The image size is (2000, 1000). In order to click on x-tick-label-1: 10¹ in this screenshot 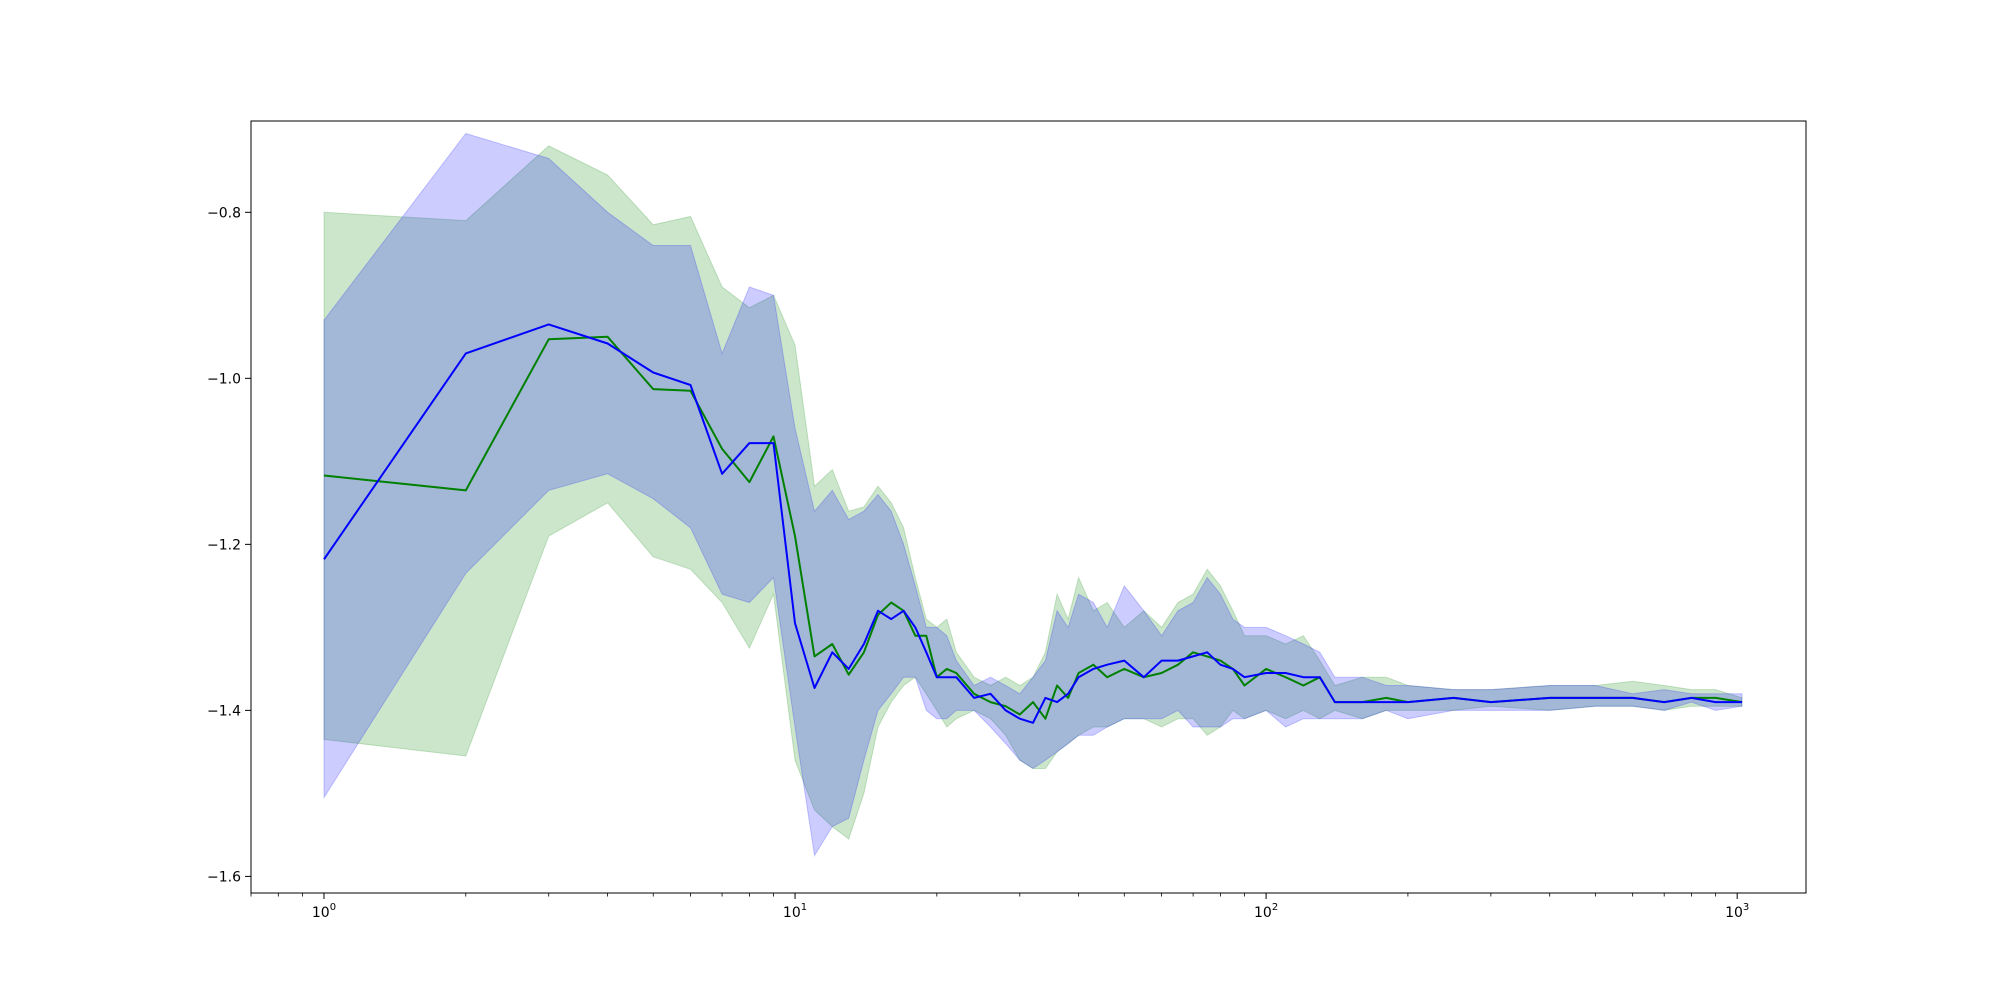, I will do `click(795, 911)`.